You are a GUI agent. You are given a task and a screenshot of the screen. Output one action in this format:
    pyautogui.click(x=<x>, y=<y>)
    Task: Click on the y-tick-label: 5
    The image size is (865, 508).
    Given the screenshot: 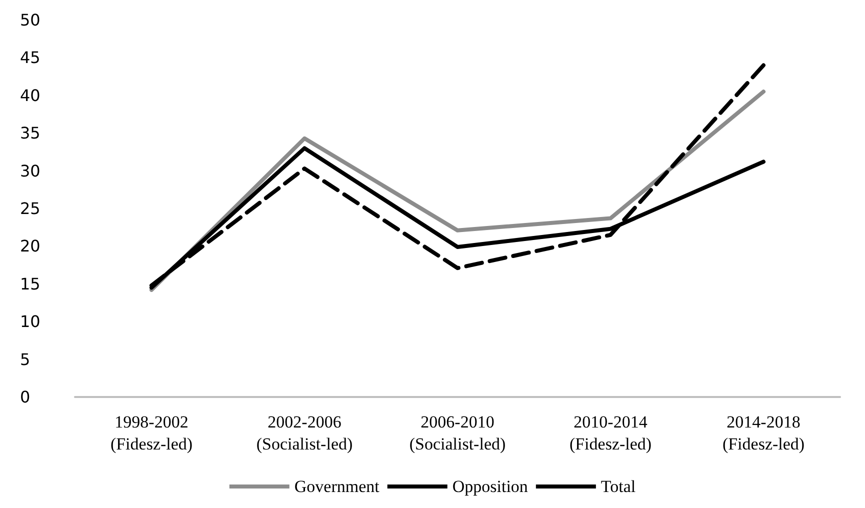 What is the action you would take?
    pyautogui.click(x=25, y=359)
    